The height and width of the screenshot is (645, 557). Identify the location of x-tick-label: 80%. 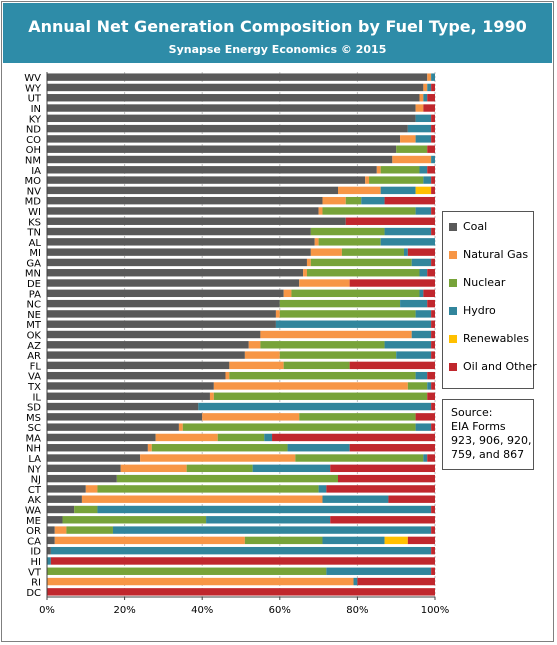
(357, 610).